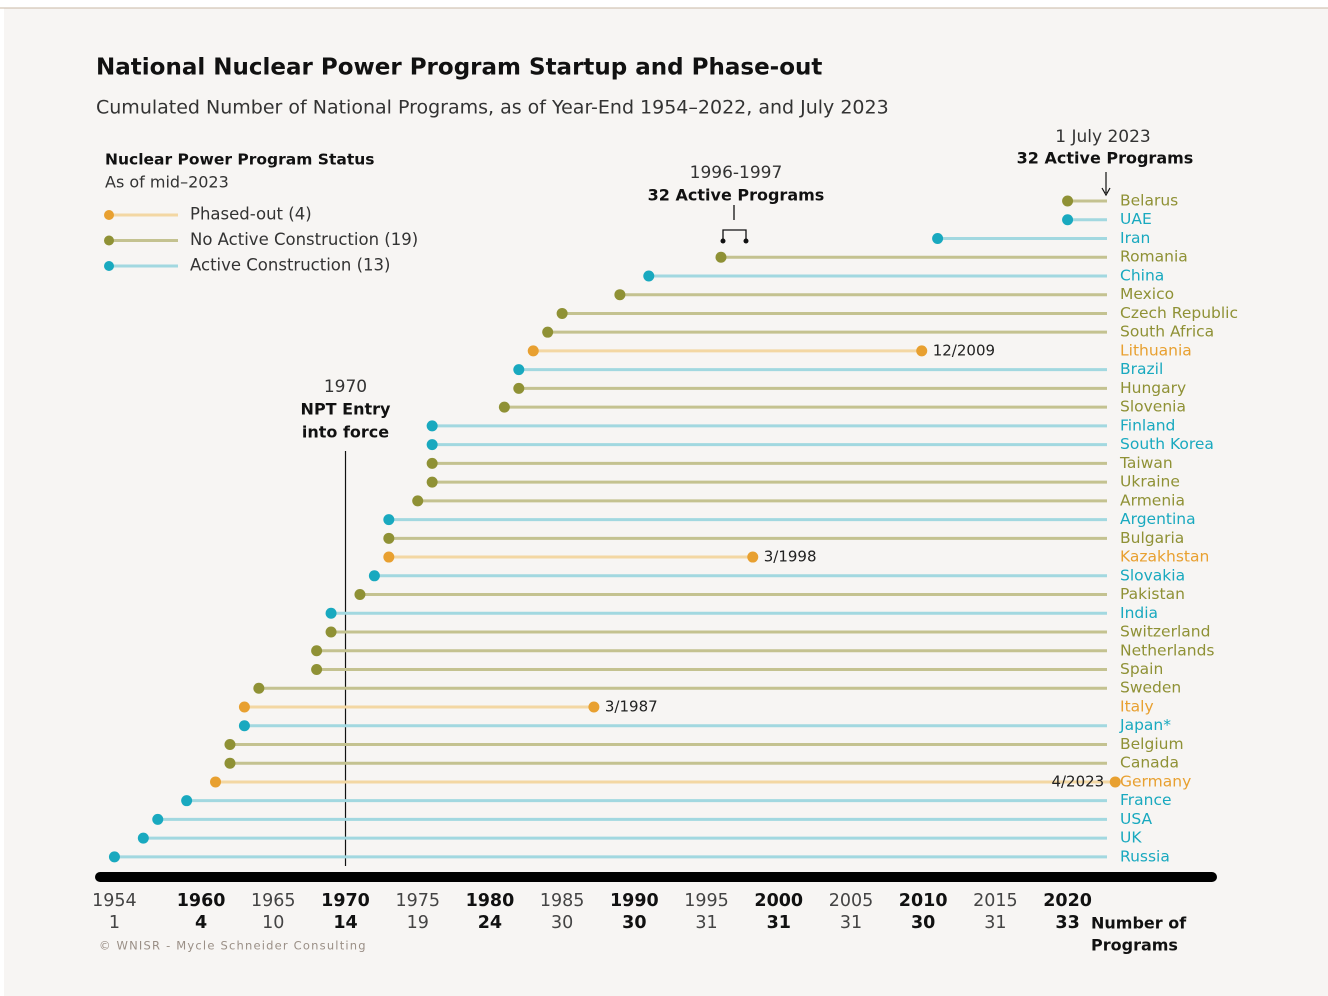  What do you see at coordinates (345, 901) in the screenshot?
I see `x-tick-label: 1970` at bounding box center [345, 901].